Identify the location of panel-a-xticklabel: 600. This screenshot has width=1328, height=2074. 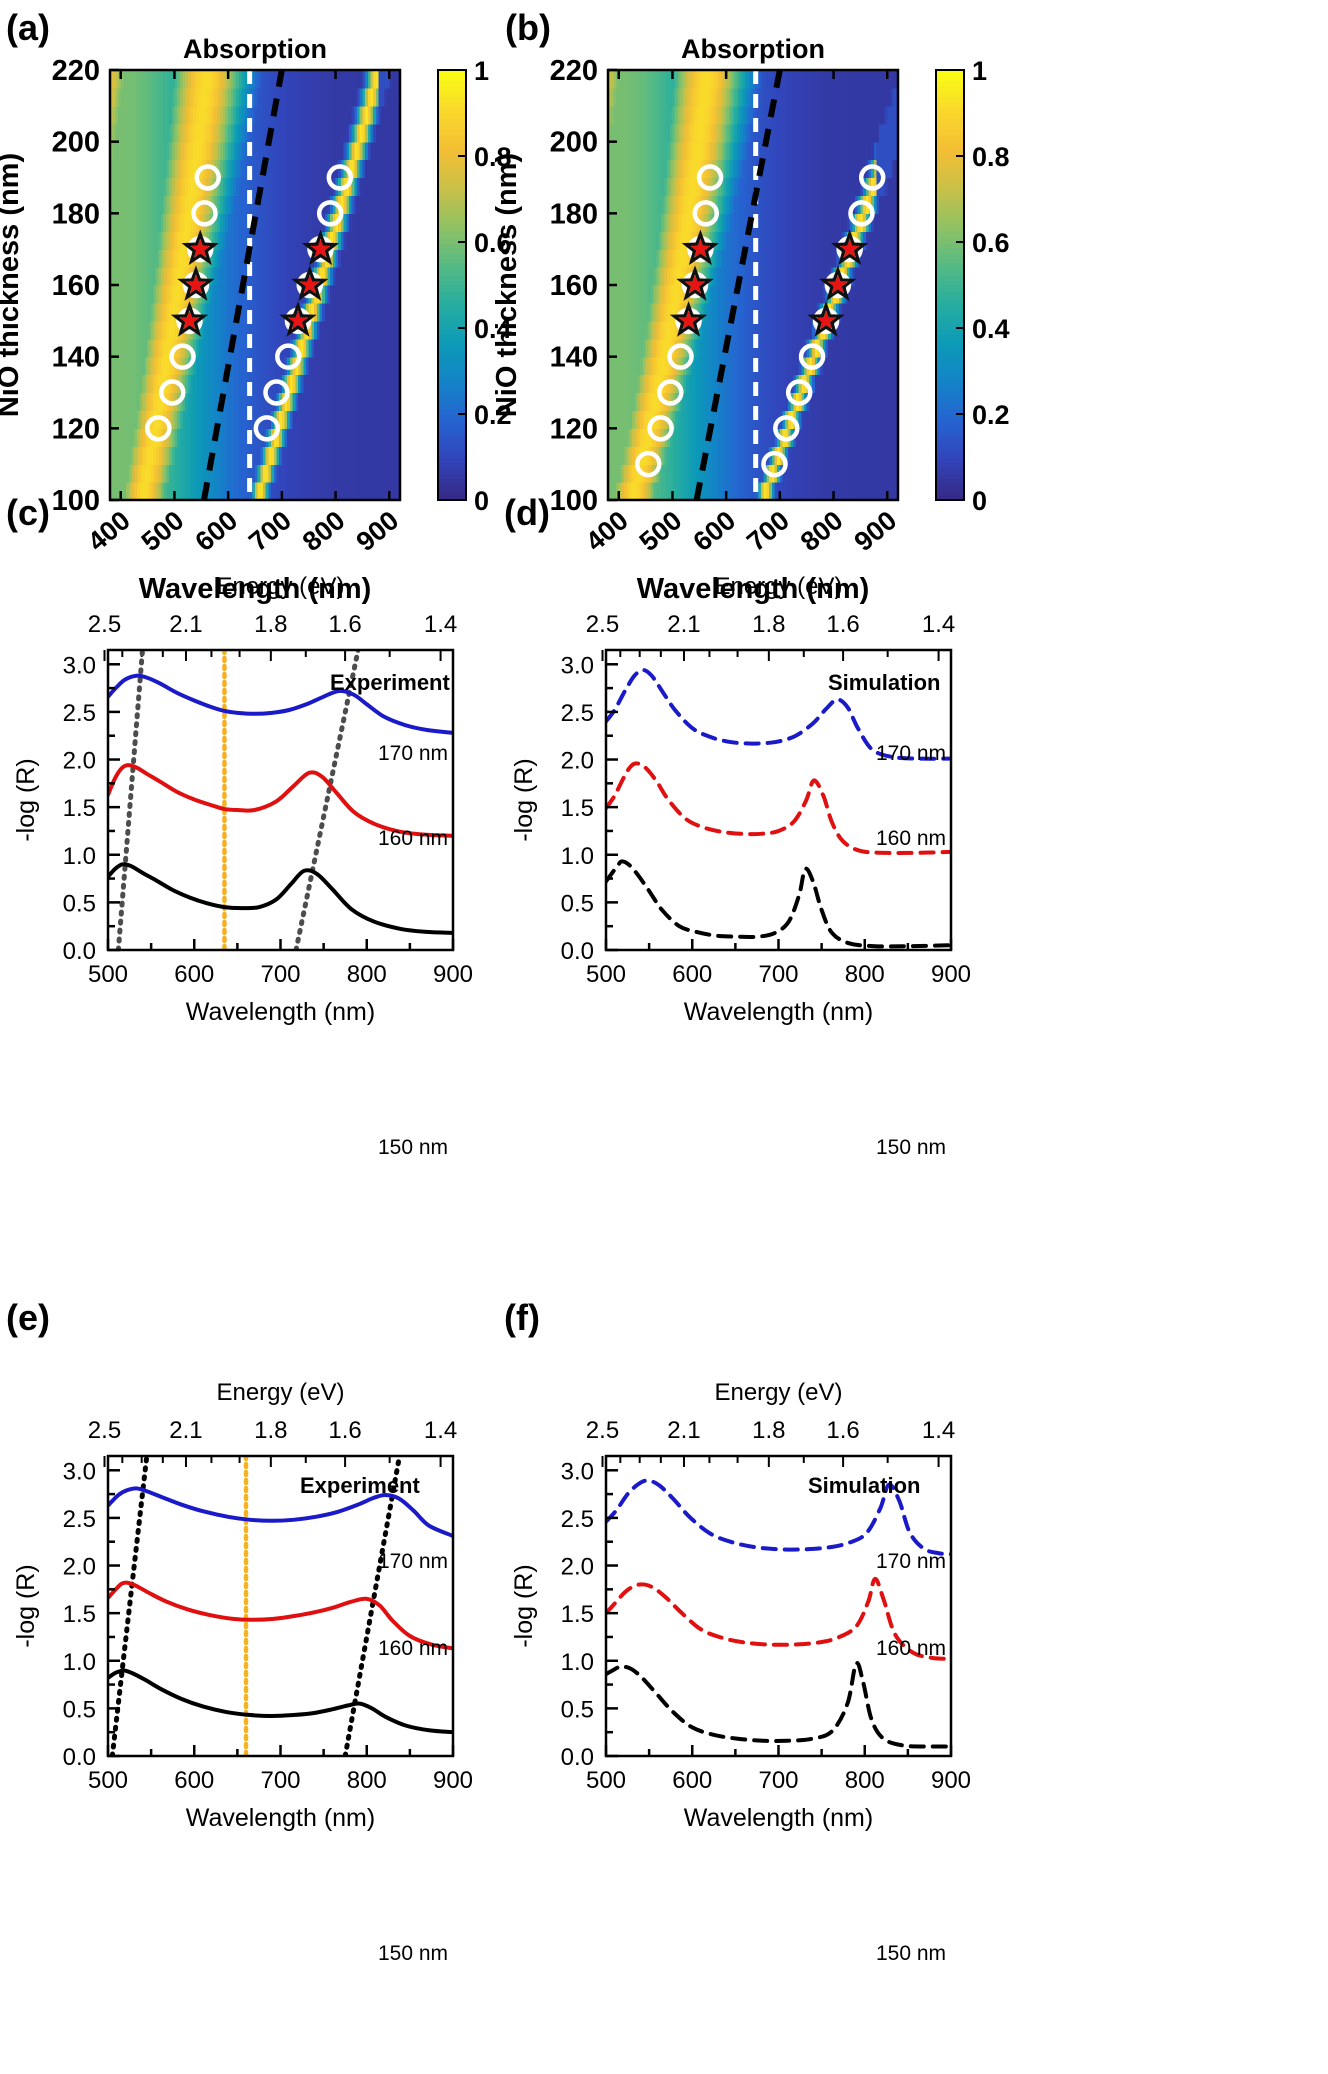
(216, 531).